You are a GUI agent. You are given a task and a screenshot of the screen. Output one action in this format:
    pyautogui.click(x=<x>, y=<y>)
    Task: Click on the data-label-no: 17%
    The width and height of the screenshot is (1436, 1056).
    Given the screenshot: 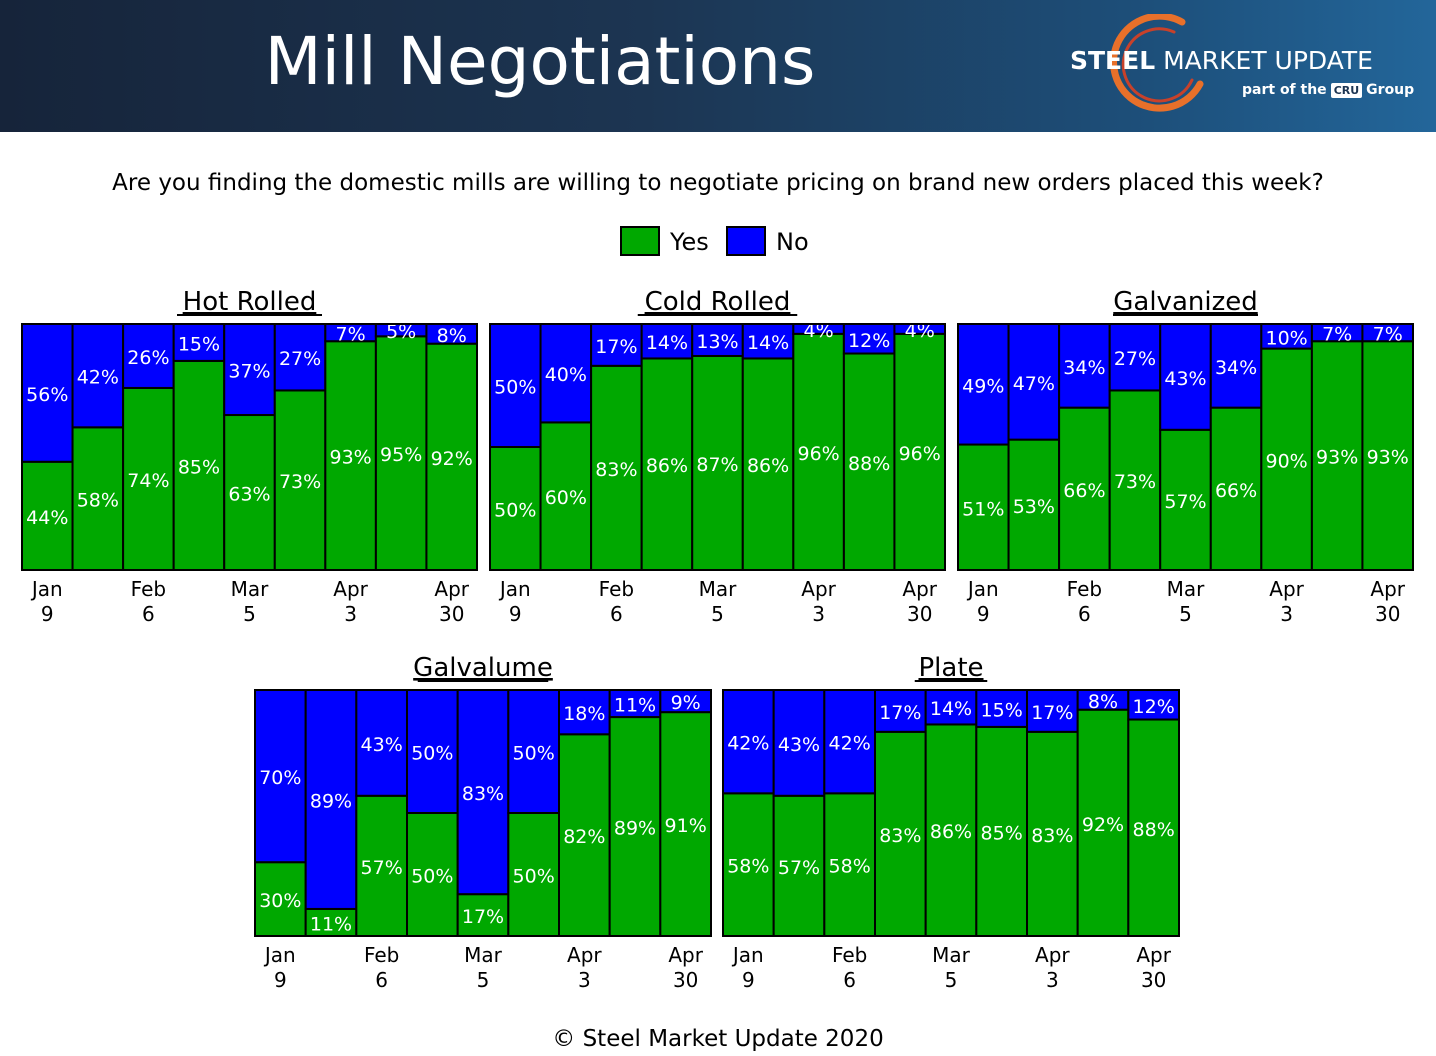 What is the action you would take?
    pyautogui.click(x=900, y=713)
    